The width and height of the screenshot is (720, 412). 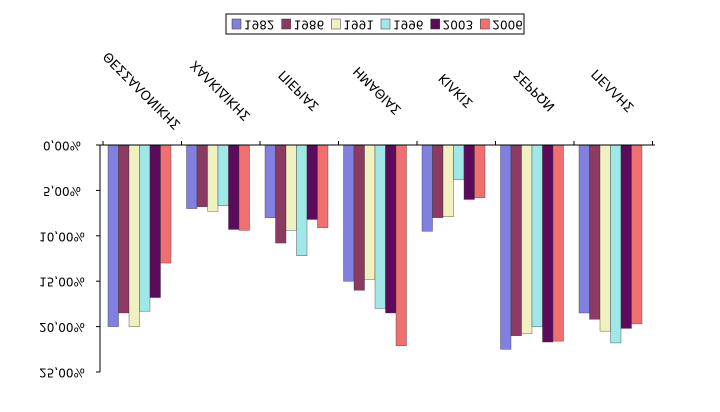 I want to click on y-tick-label: 15,00%, so click(x=62, y=282).